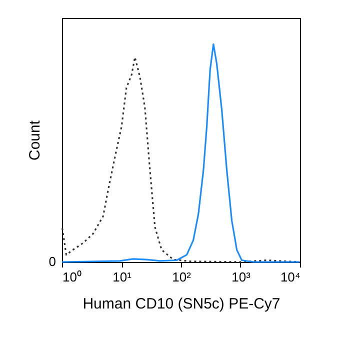 The width and height of the screenshot is (350, 346). What do you see at coordinates (182, 277) in the screenshot?
I see `x-tick-label: 10²` at bounding box center [182, 277].